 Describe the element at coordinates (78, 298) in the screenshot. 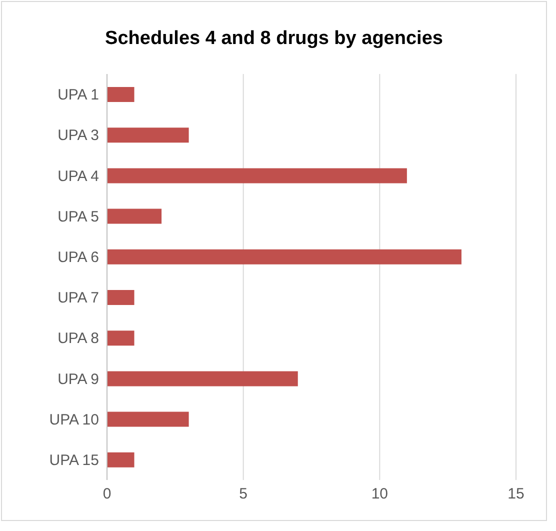

I see `y-tick-label: UPA 7` at that location.